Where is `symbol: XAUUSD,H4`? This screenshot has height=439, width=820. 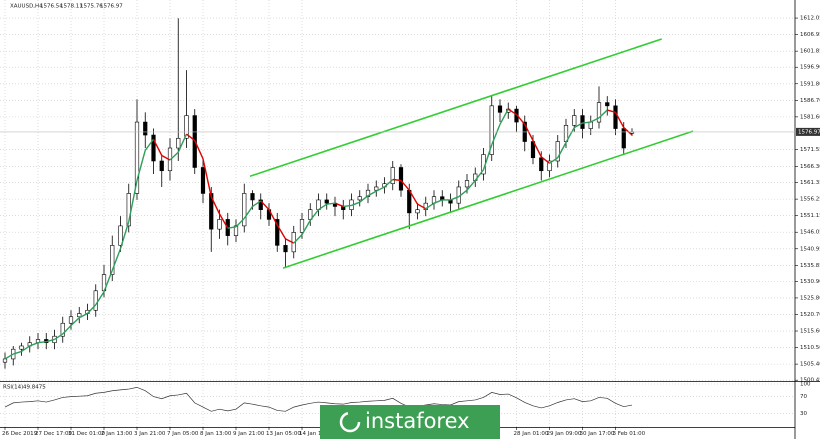
symbol: XAUUSD,H4 is located at coordinates (26, 7).